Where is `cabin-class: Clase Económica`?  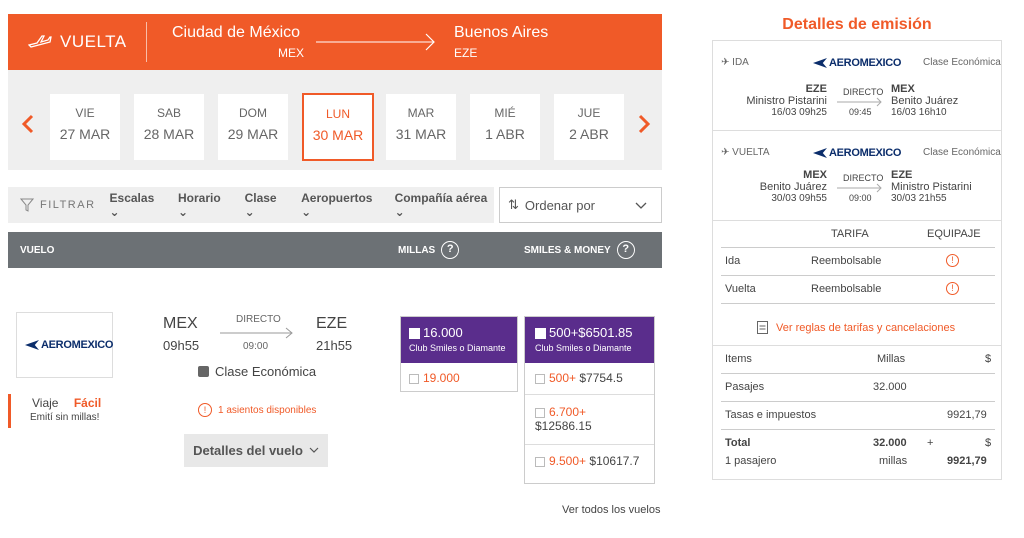
cabin-class: Clase Económica is located at coordinates (257, 371).